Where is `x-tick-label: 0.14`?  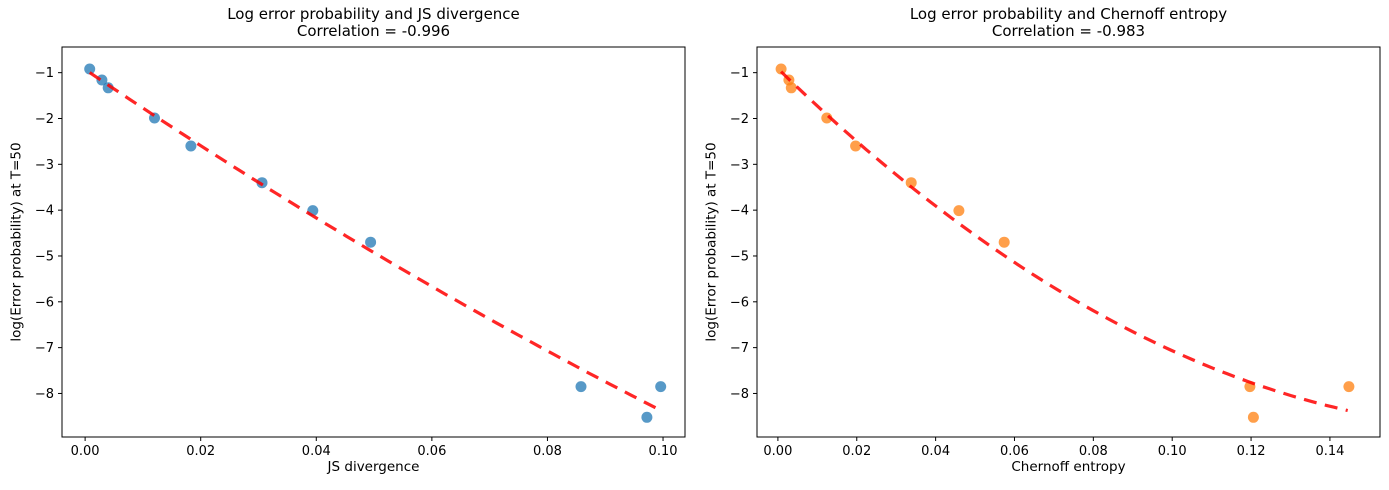
x-tick-label: 0.14 is located at coordinates (1329, 451).